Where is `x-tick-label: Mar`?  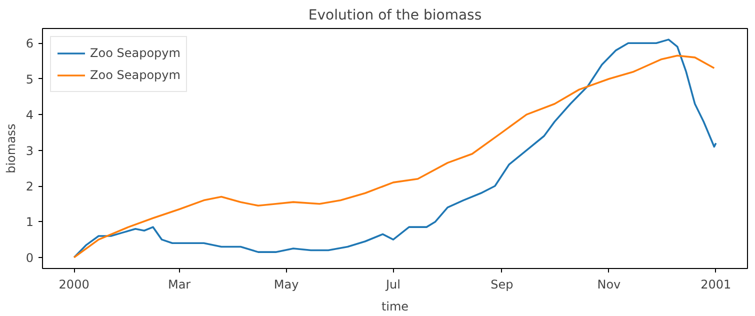 x-tick-label: Mar is located at coordinates (179, 285).